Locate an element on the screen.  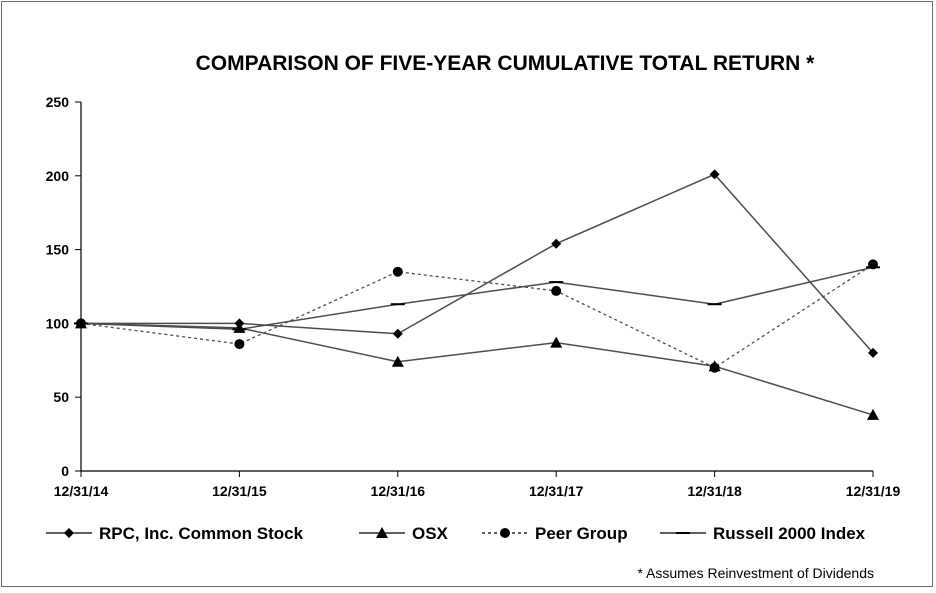
legend-label: RPC, Inc. Common Stock is located at coordinates (201, 533).